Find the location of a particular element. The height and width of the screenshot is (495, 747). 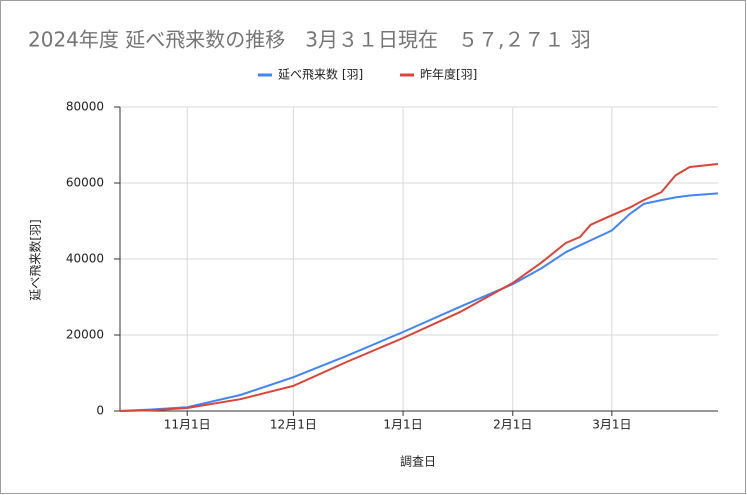

chart-title: 2024年度 延べ飛来数の推移 3月３１日現在 ５７,２７１ 羽 is located at coordinates (309, 40).